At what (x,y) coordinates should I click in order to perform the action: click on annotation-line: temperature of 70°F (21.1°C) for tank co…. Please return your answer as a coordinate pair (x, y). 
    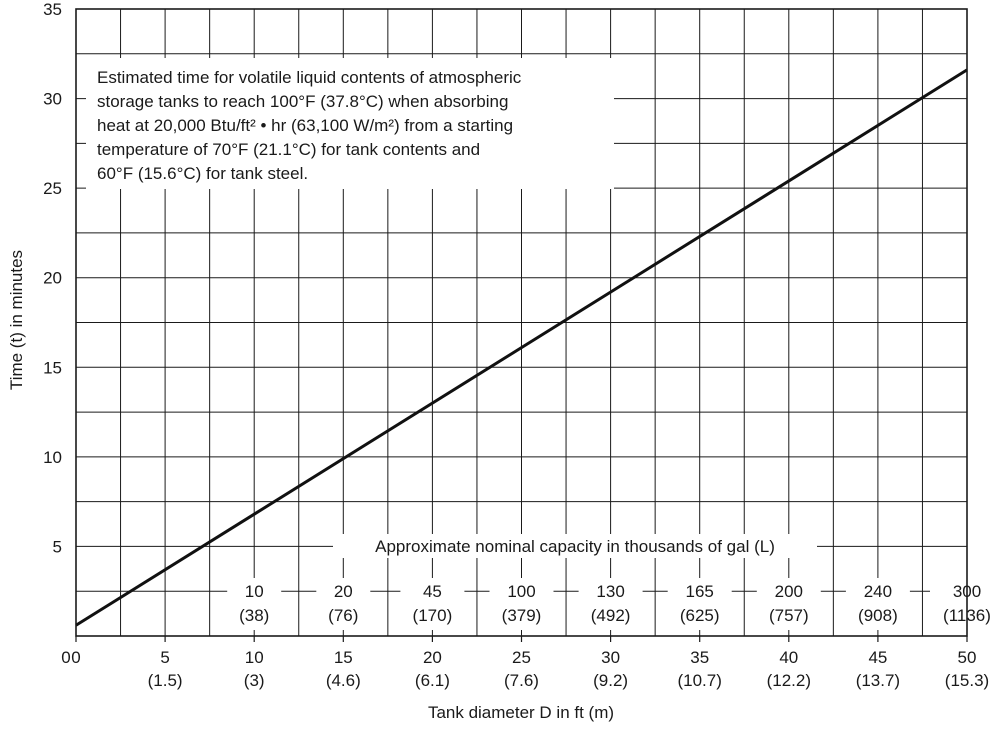
    Looking at the image, I should click on (288, 149).